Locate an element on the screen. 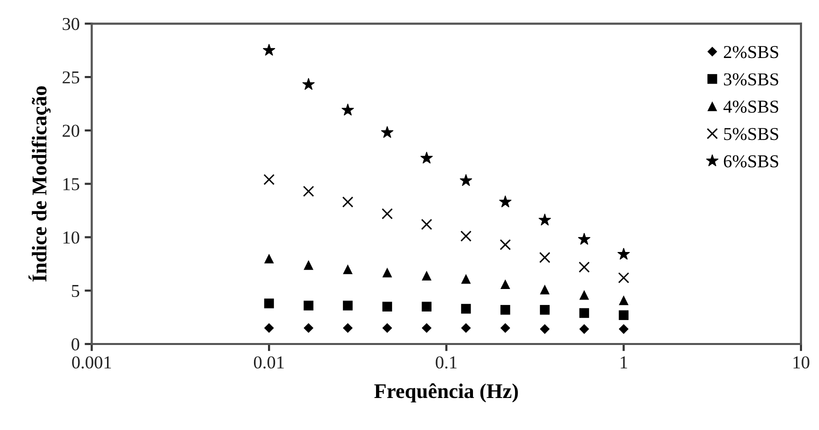 This screenshot has width=819, height=430. legend-label: 3%SBS is located at coordinates (751, 79).